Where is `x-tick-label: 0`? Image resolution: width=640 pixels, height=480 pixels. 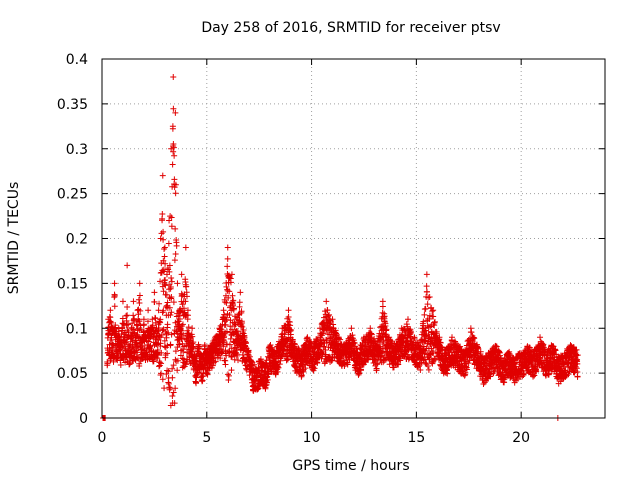
x-tick-label: 0 is located at coordinates (102, 438).